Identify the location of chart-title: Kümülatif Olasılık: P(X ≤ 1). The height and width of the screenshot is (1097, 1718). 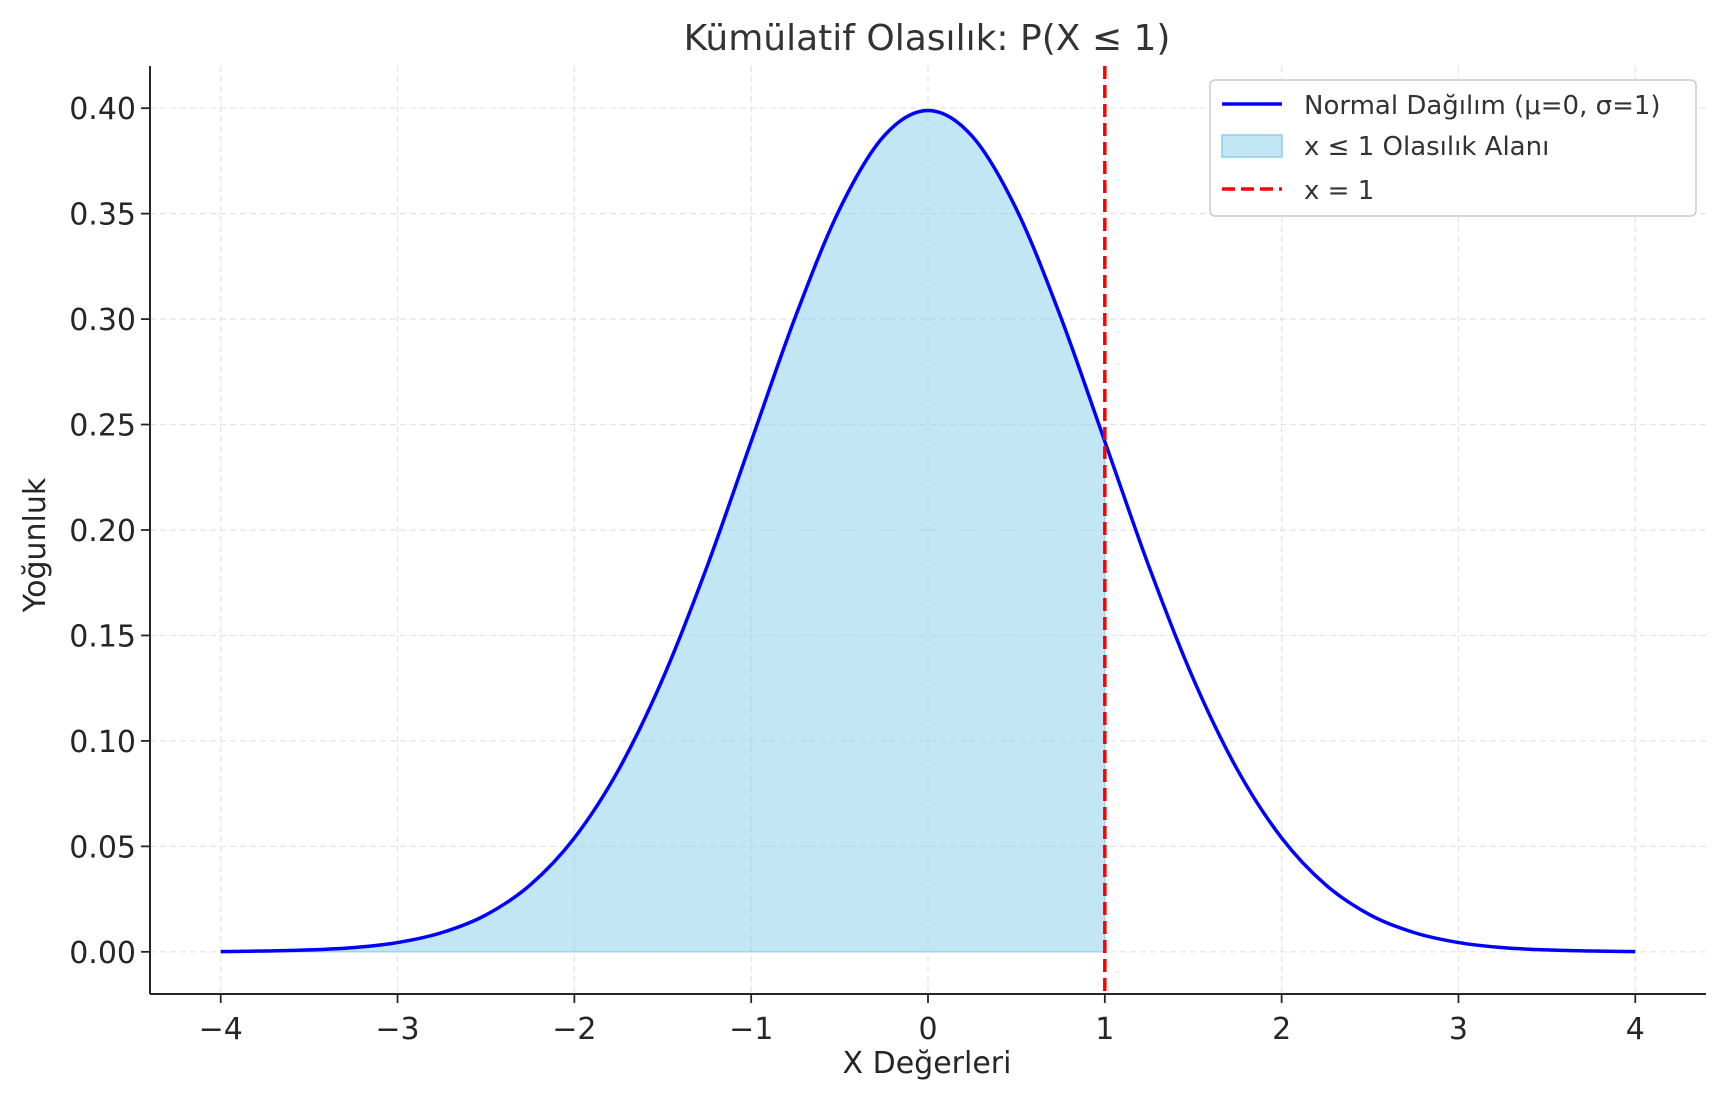
(927, 38).